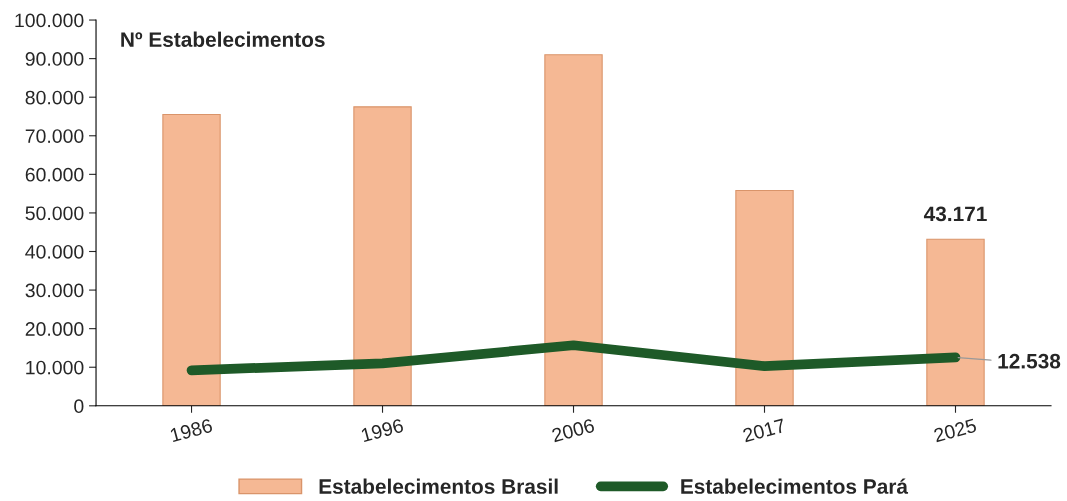 This screenshot has height=501, width=1067. I want to click on x-tick-label: 2025, so click(955, 430).